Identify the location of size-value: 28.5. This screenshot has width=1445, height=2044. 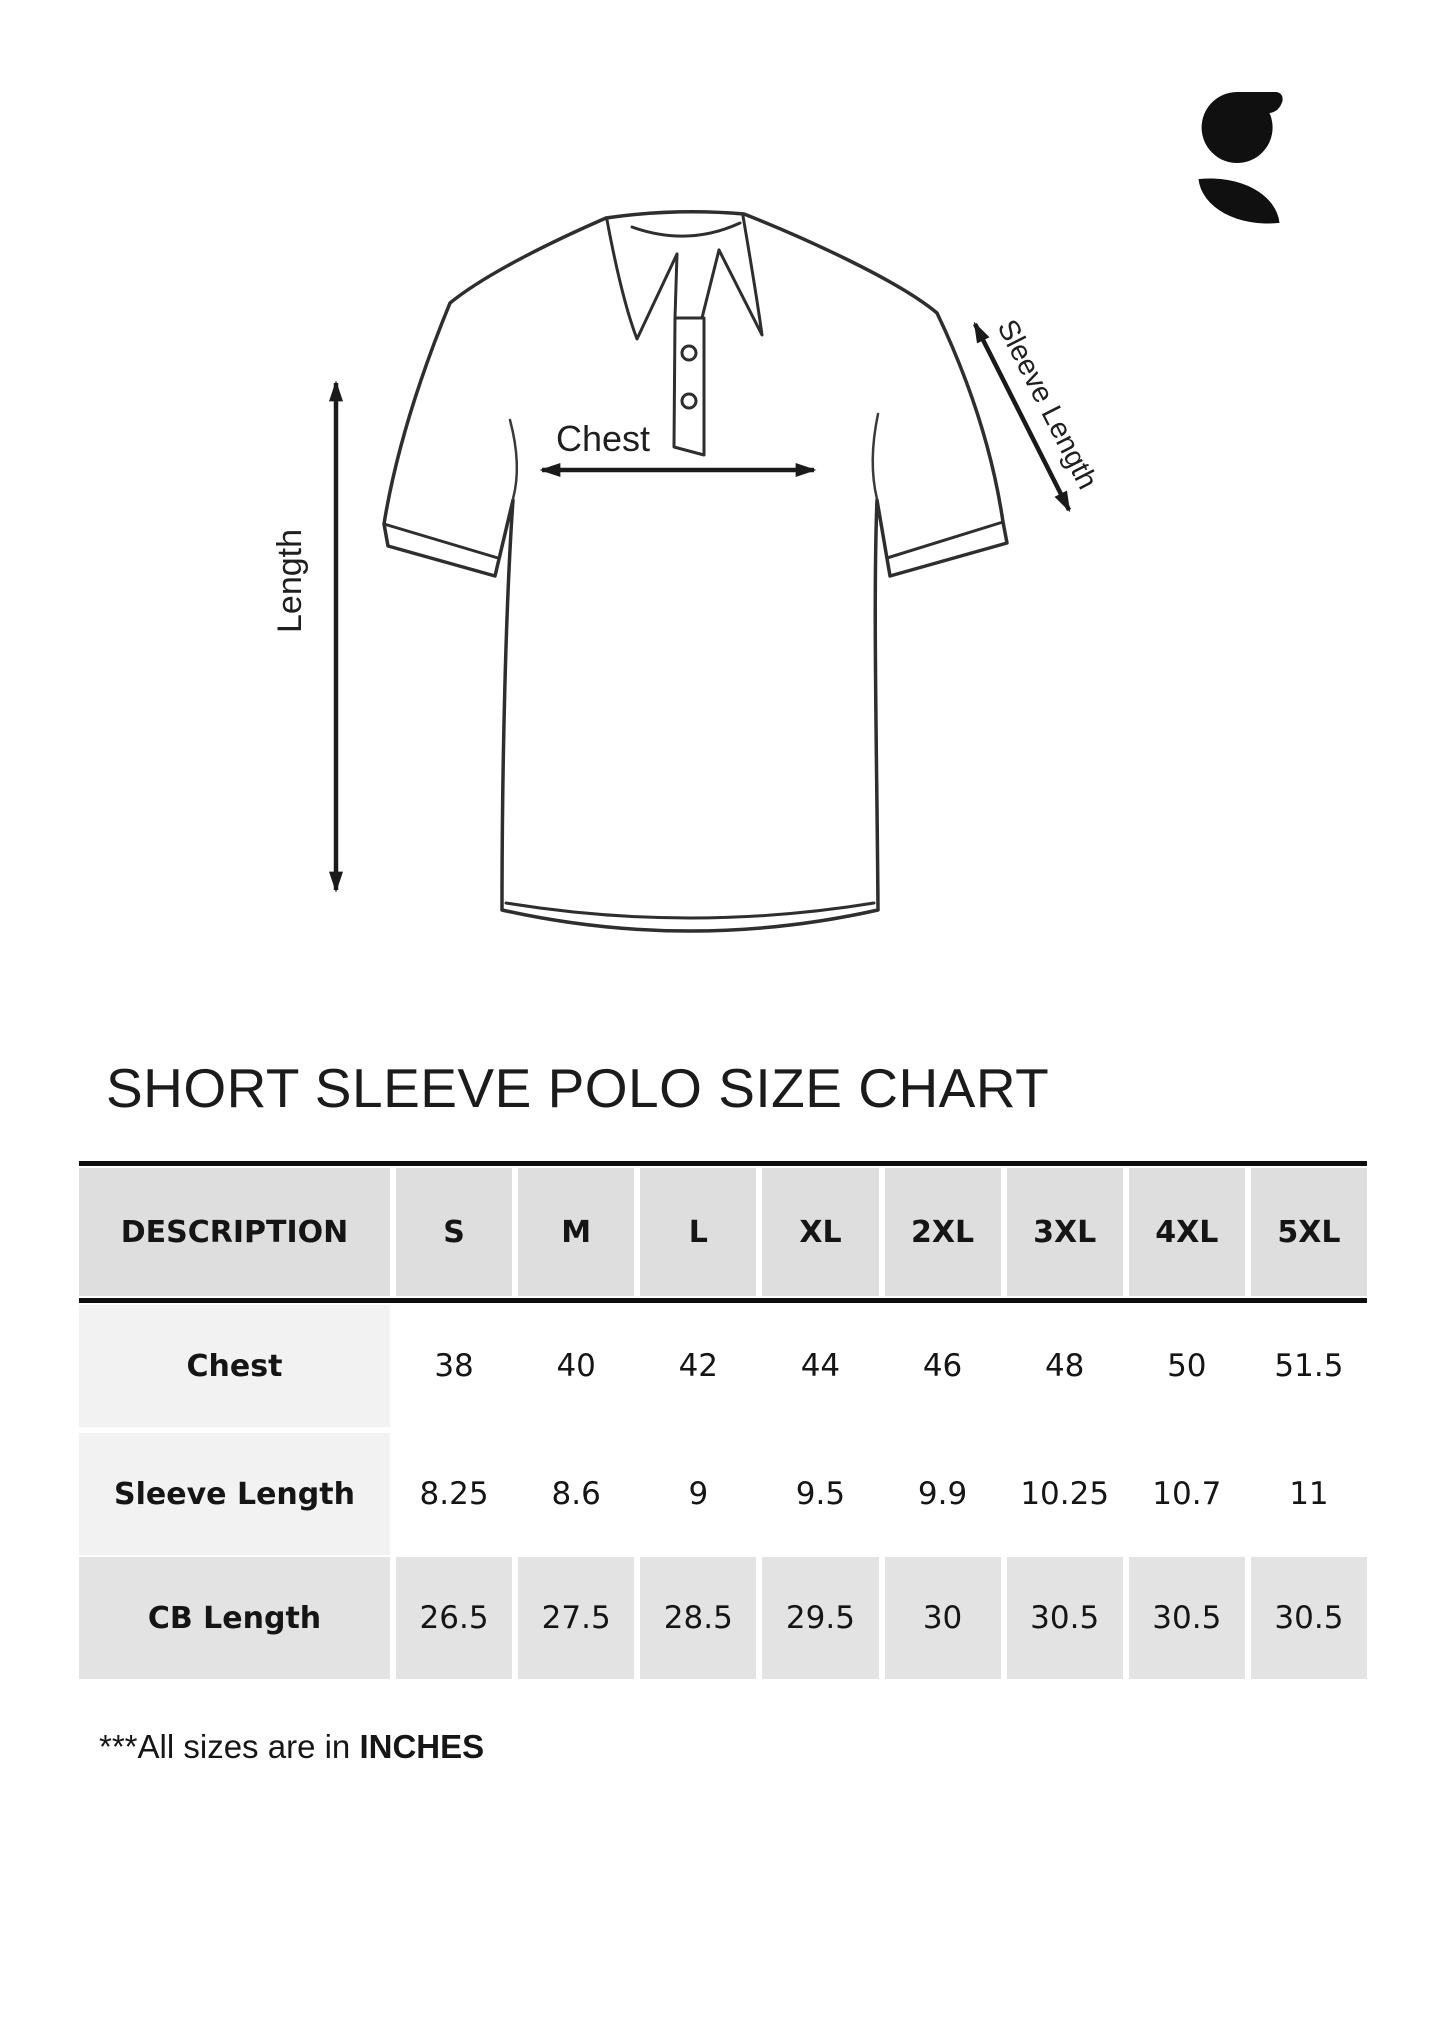
(698, 1618).